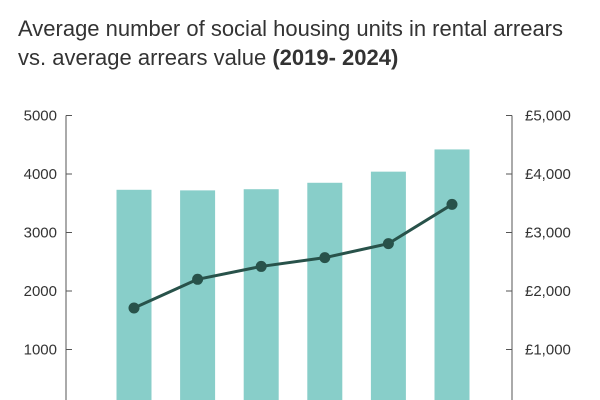 The image size is (600, 400). What do you see at coordinates (40, 350) in the screenshot?
I see `left-tick-label: 1000` at bounding box center [40, 350].